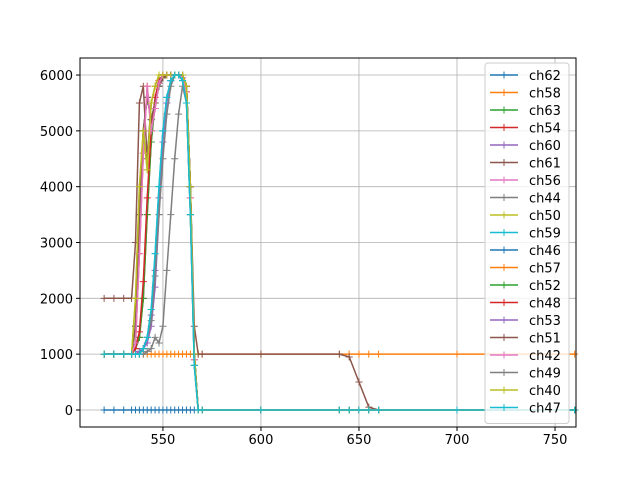  I want to click on legend-item: ch48, so click(525, 304).